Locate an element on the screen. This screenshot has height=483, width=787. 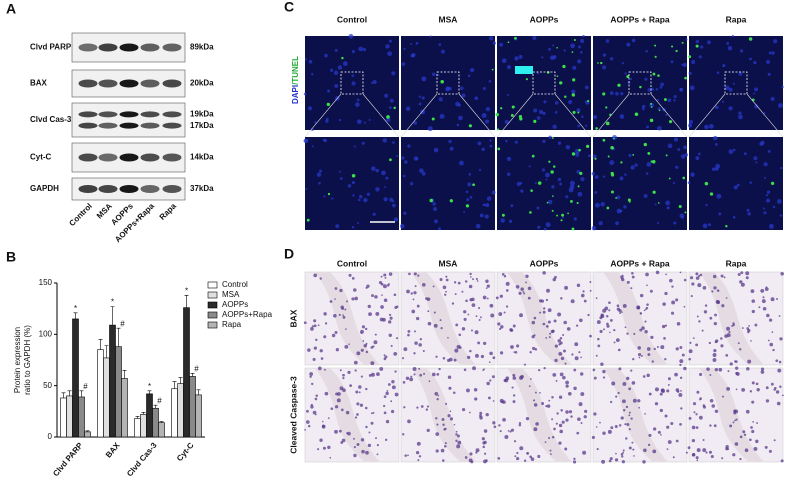
bone-trabecula is located at coordinates (443, 318).